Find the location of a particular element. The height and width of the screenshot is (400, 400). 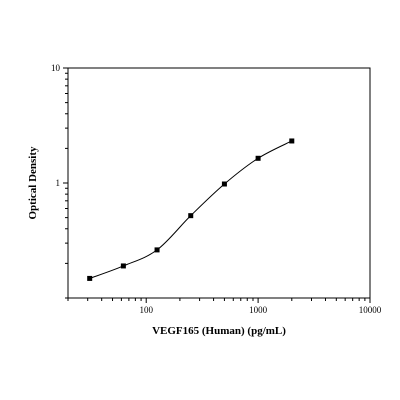

y-tick-label: 10 is located at coordinates (56, 68).